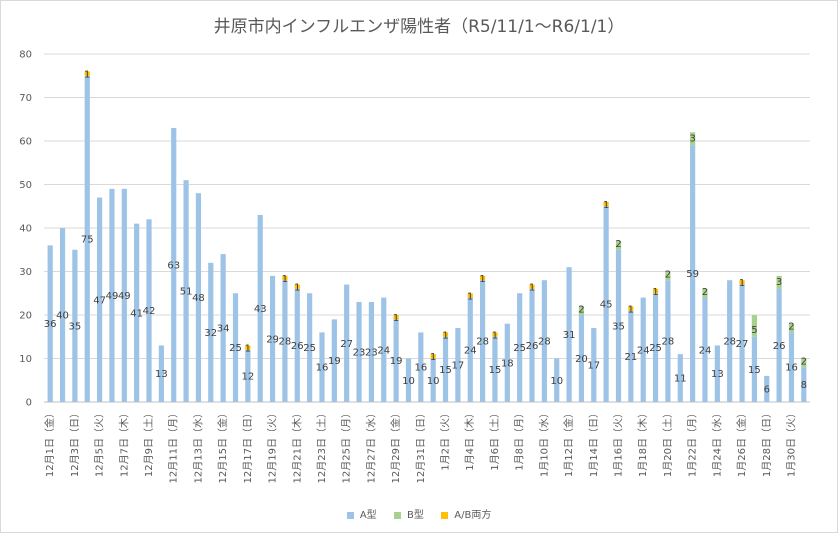 The width and height of the screenshot is (838, 533). What do you see at coordinates (273, 445) in the screenshot?
I see `x-tick-label: 12月19日（火）` at bounding box center [273, 445].